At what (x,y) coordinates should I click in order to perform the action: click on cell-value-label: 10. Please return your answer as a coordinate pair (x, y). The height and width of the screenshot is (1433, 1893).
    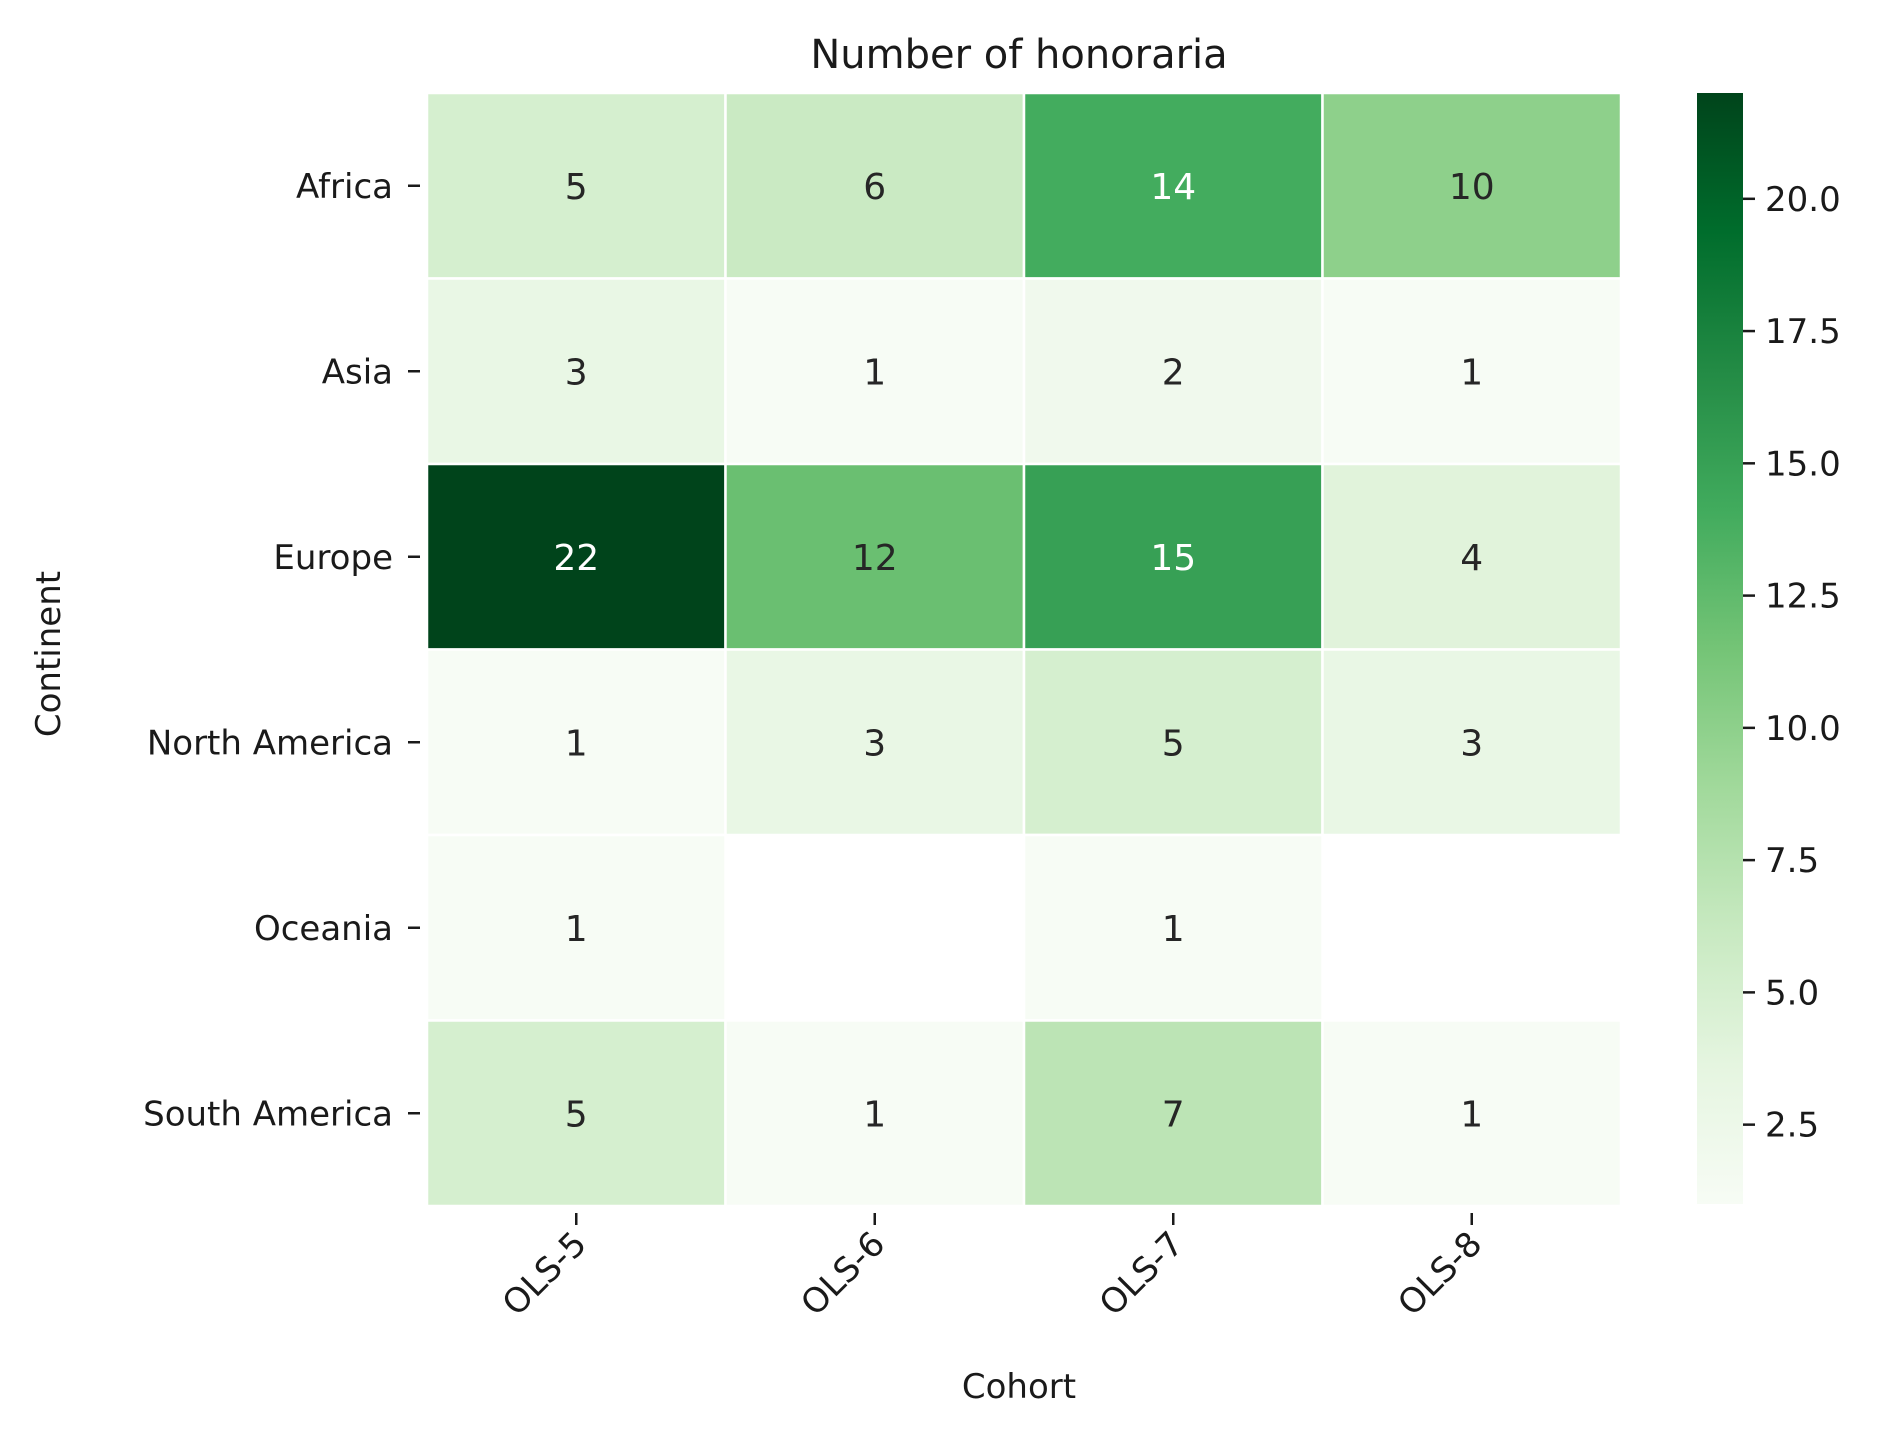
    Looking at the image, I should click on (1472, 187).